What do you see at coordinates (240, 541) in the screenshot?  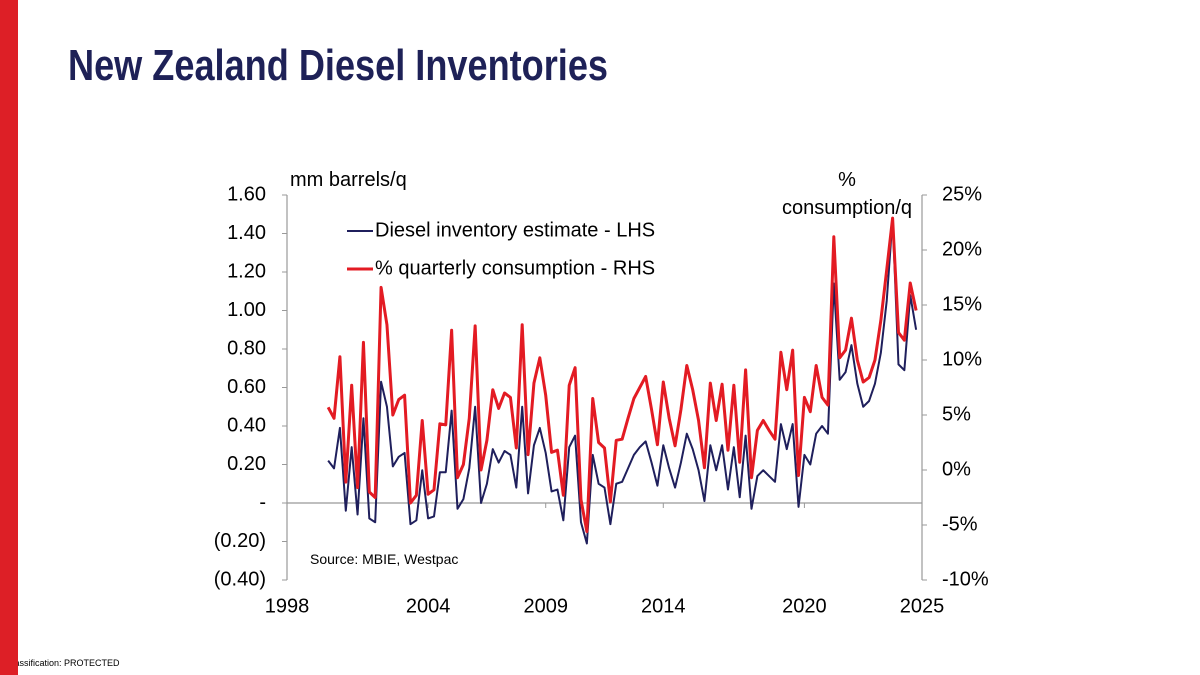 I see `y-tick-label: (0.20)` at bounding box center [240, 541].